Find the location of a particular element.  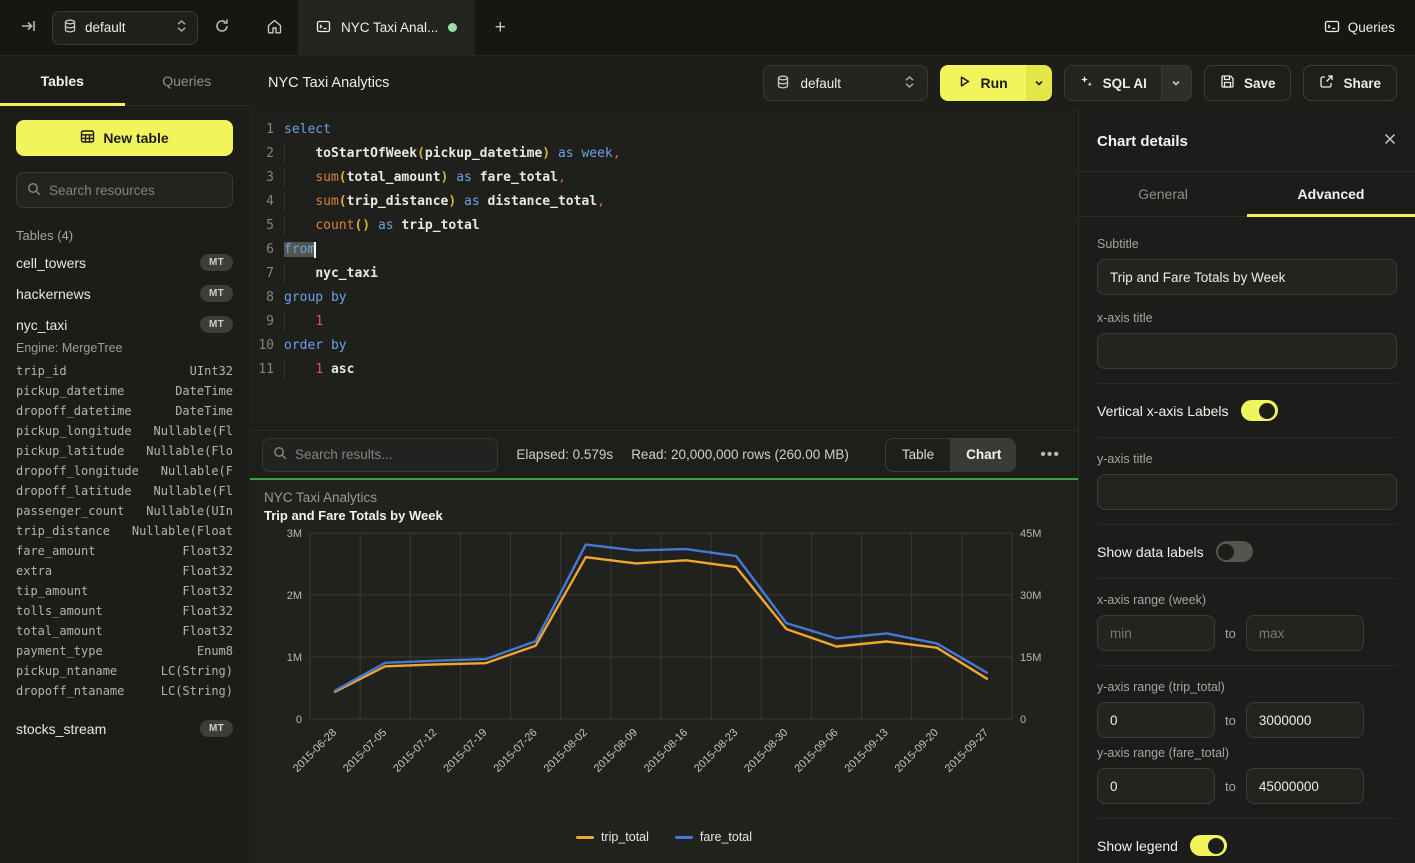

table-row-nyc-taxi: nyc_taxi MT is located at coordinates (124, 324).